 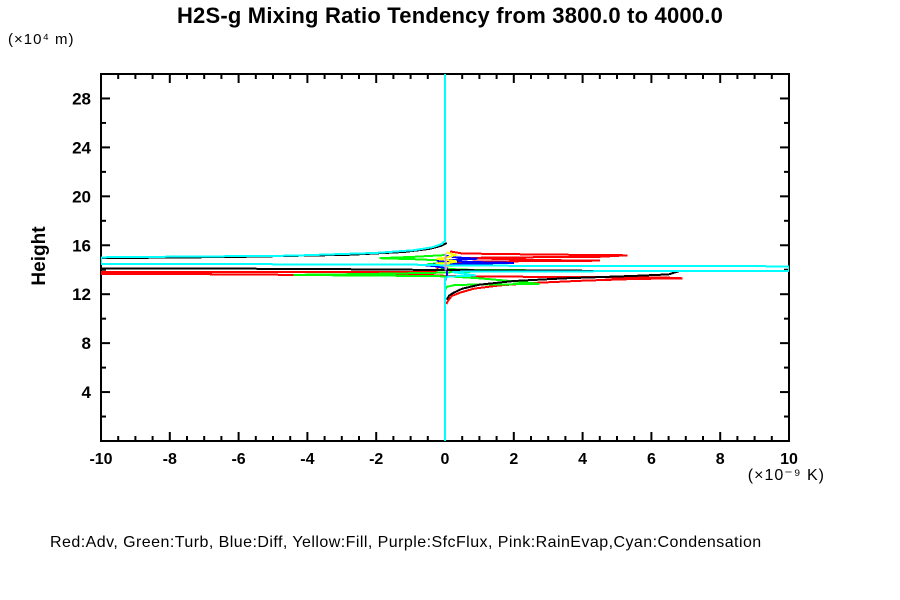 What do you see at coordinates (651, 459) in the screenshot?
I see `x-tick-label: 6` at bounding box center [651, 459].